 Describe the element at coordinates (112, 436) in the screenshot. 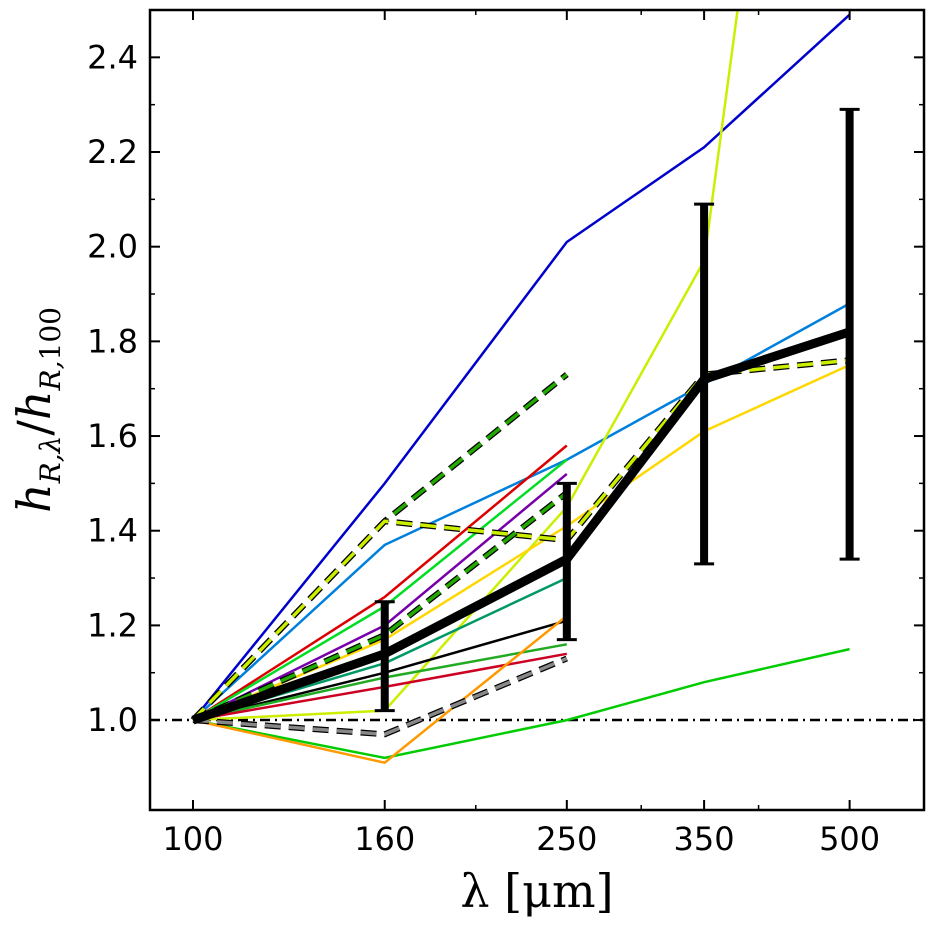

I see `y-tick-label: 1.6` at that location.